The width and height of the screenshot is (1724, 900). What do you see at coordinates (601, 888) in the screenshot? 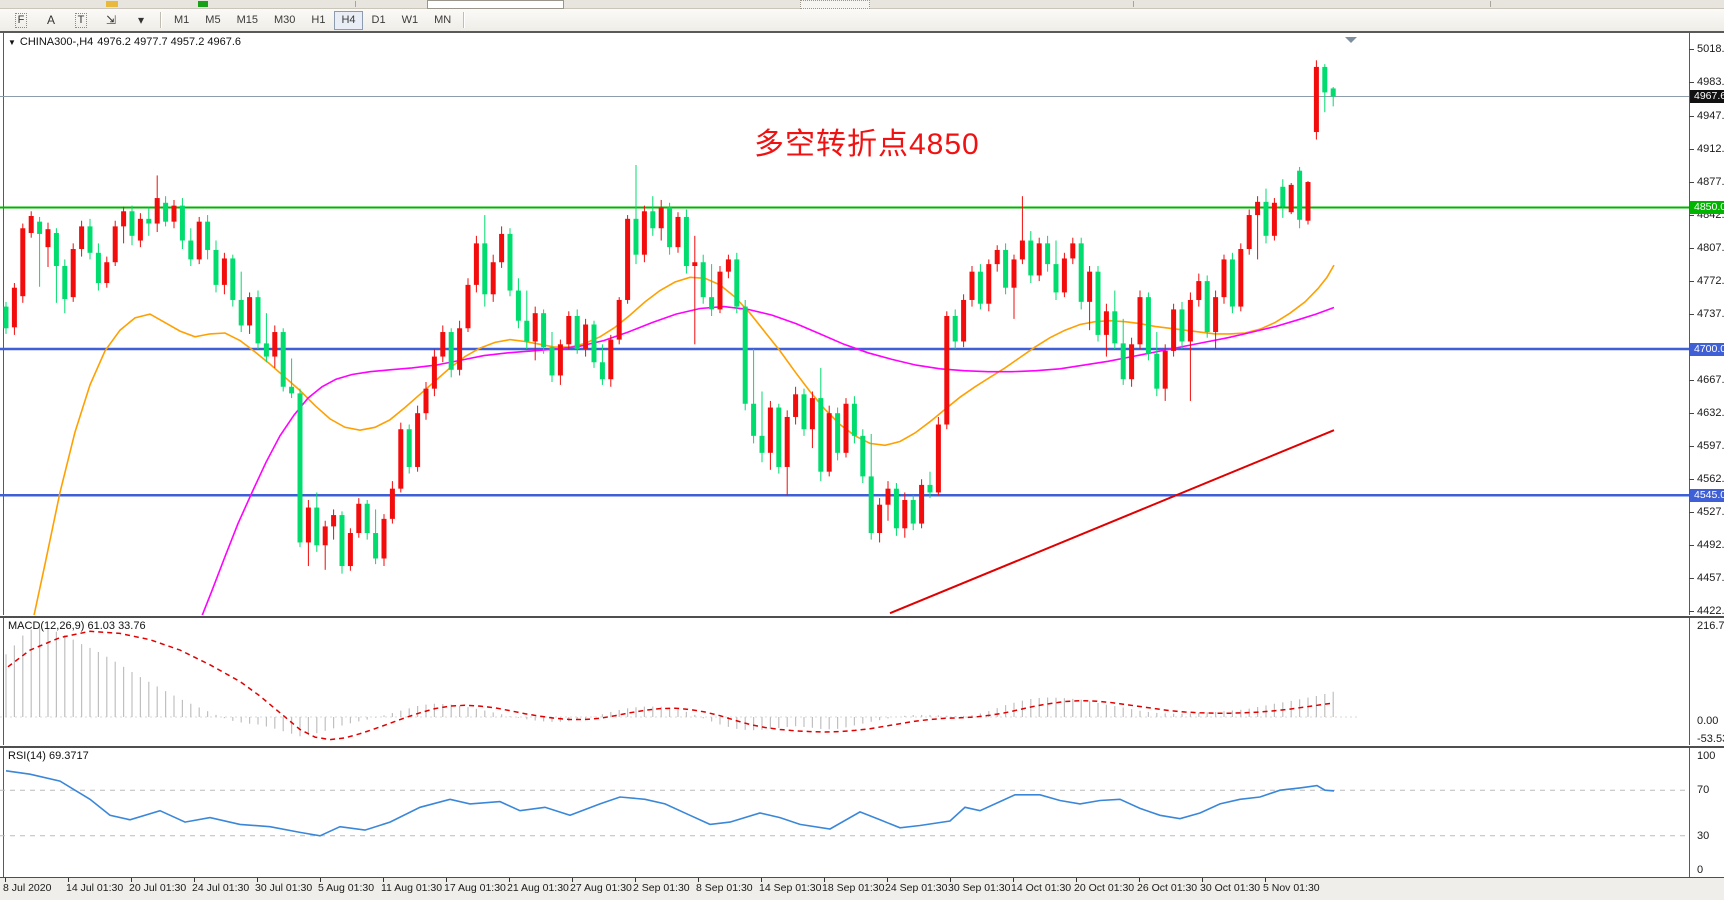
I see `time-tick-label: 27 Aug 01:30` at bounding box center [601, 888].